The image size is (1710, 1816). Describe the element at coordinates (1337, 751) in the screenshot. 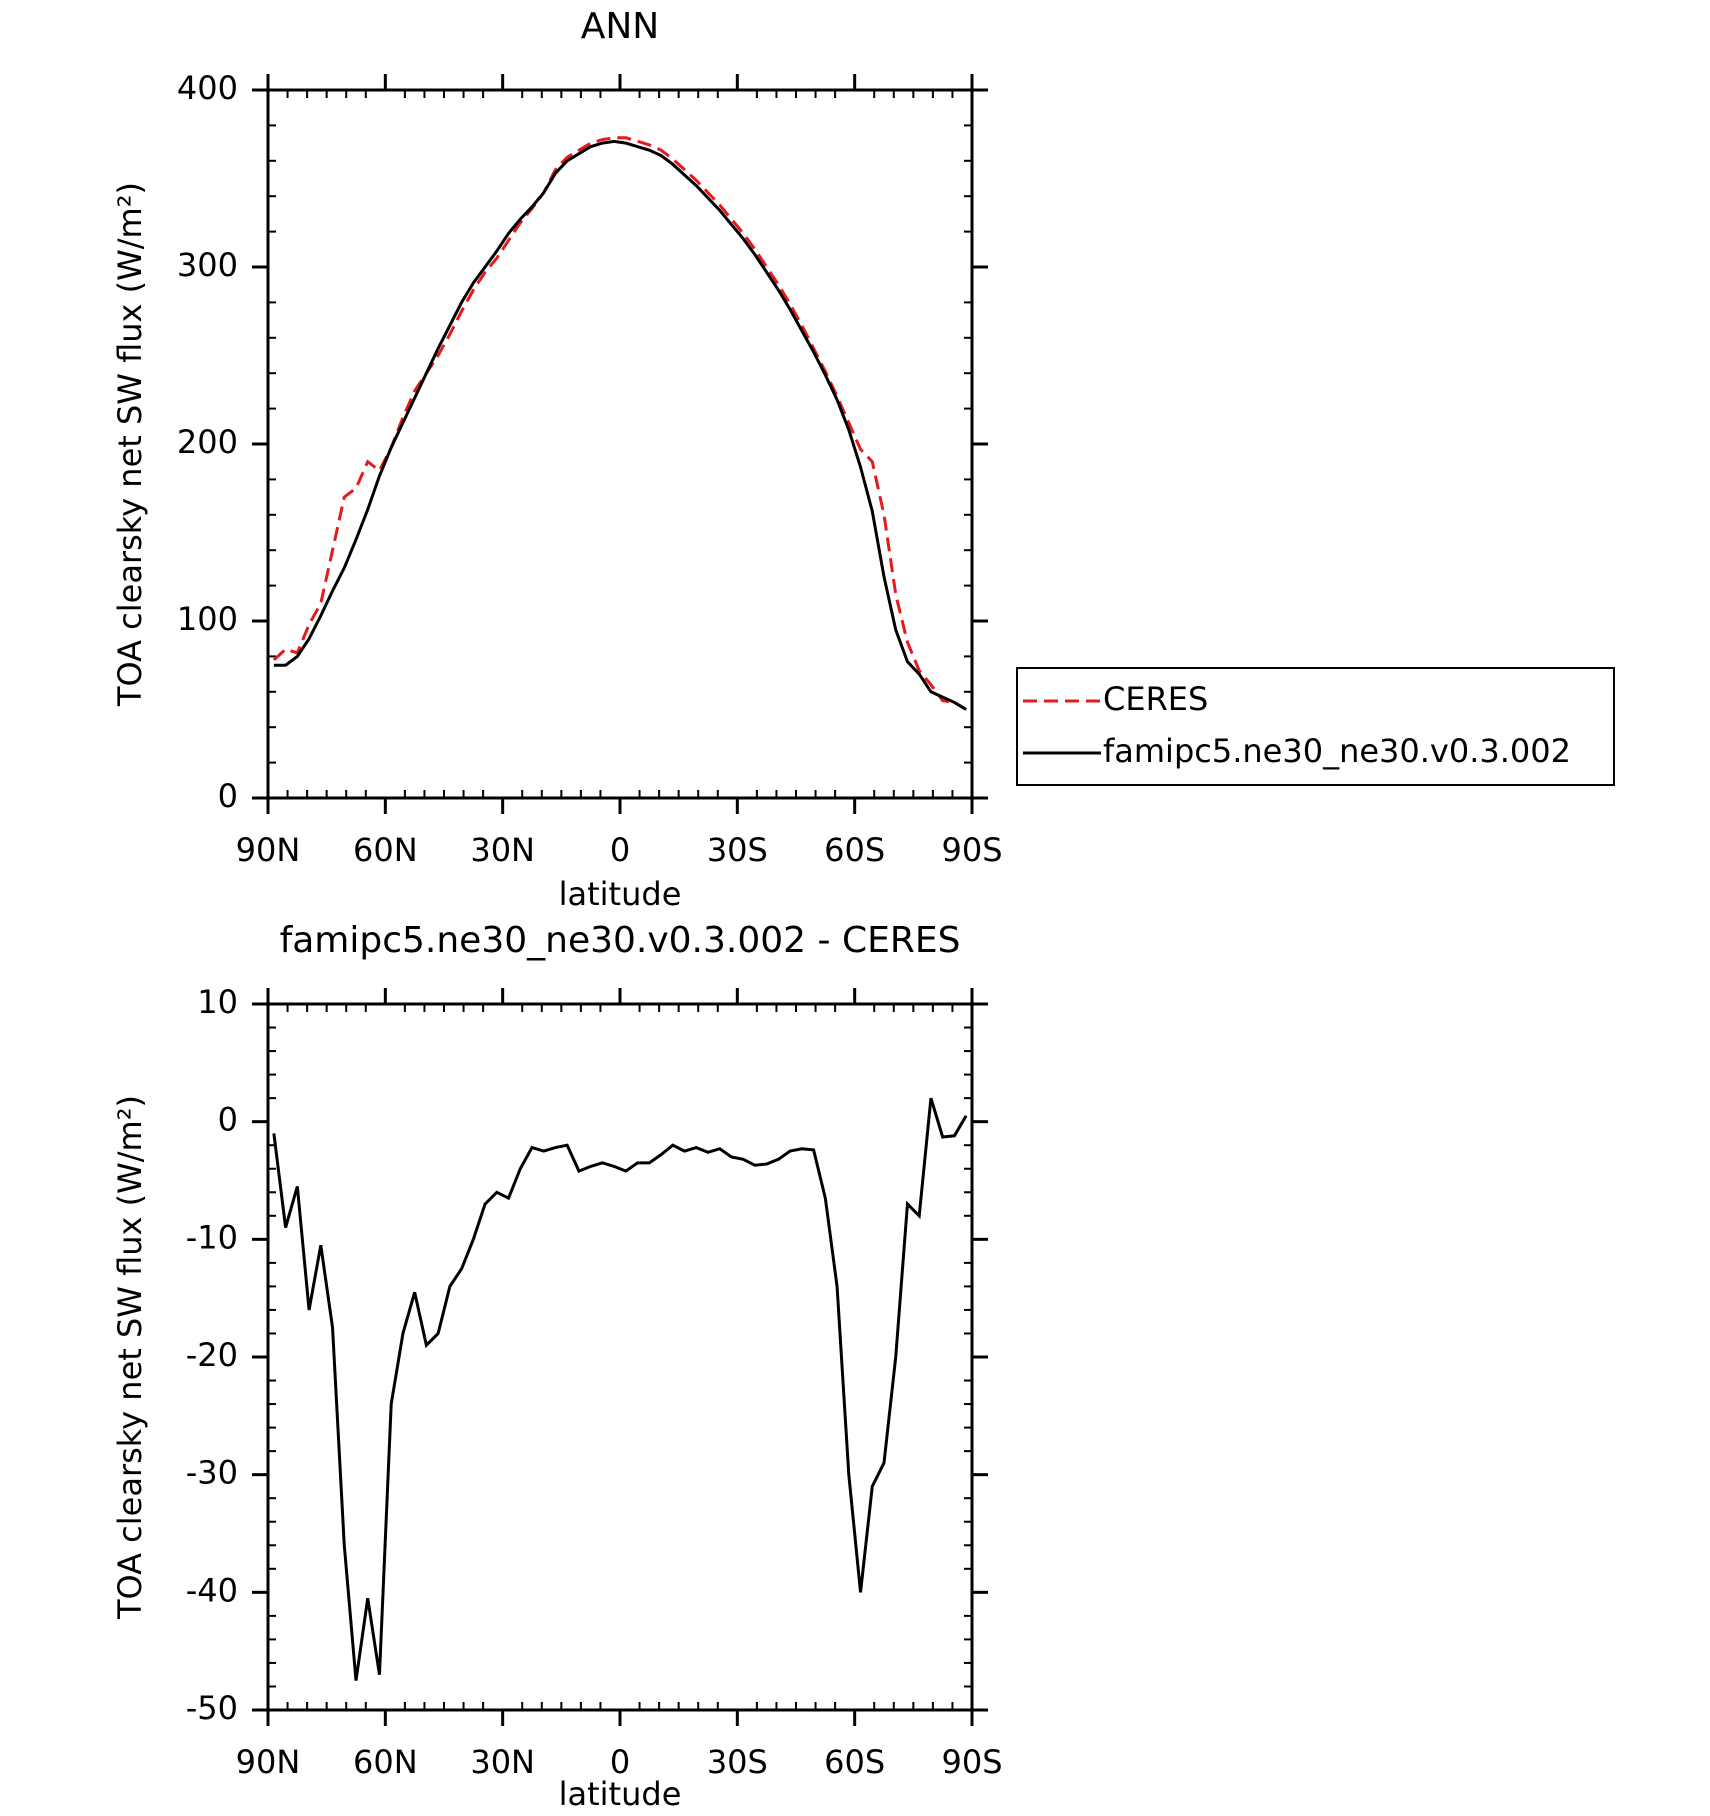

I see `legend-label: famipc5.ne30_ne30.v0.3.002` at that location.